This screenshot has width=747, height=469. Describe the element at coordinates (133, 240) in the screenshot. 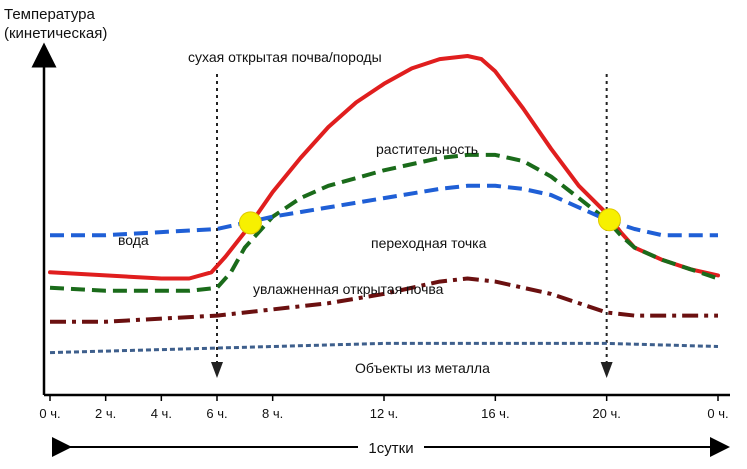

I see `label-water: вода` at that location.